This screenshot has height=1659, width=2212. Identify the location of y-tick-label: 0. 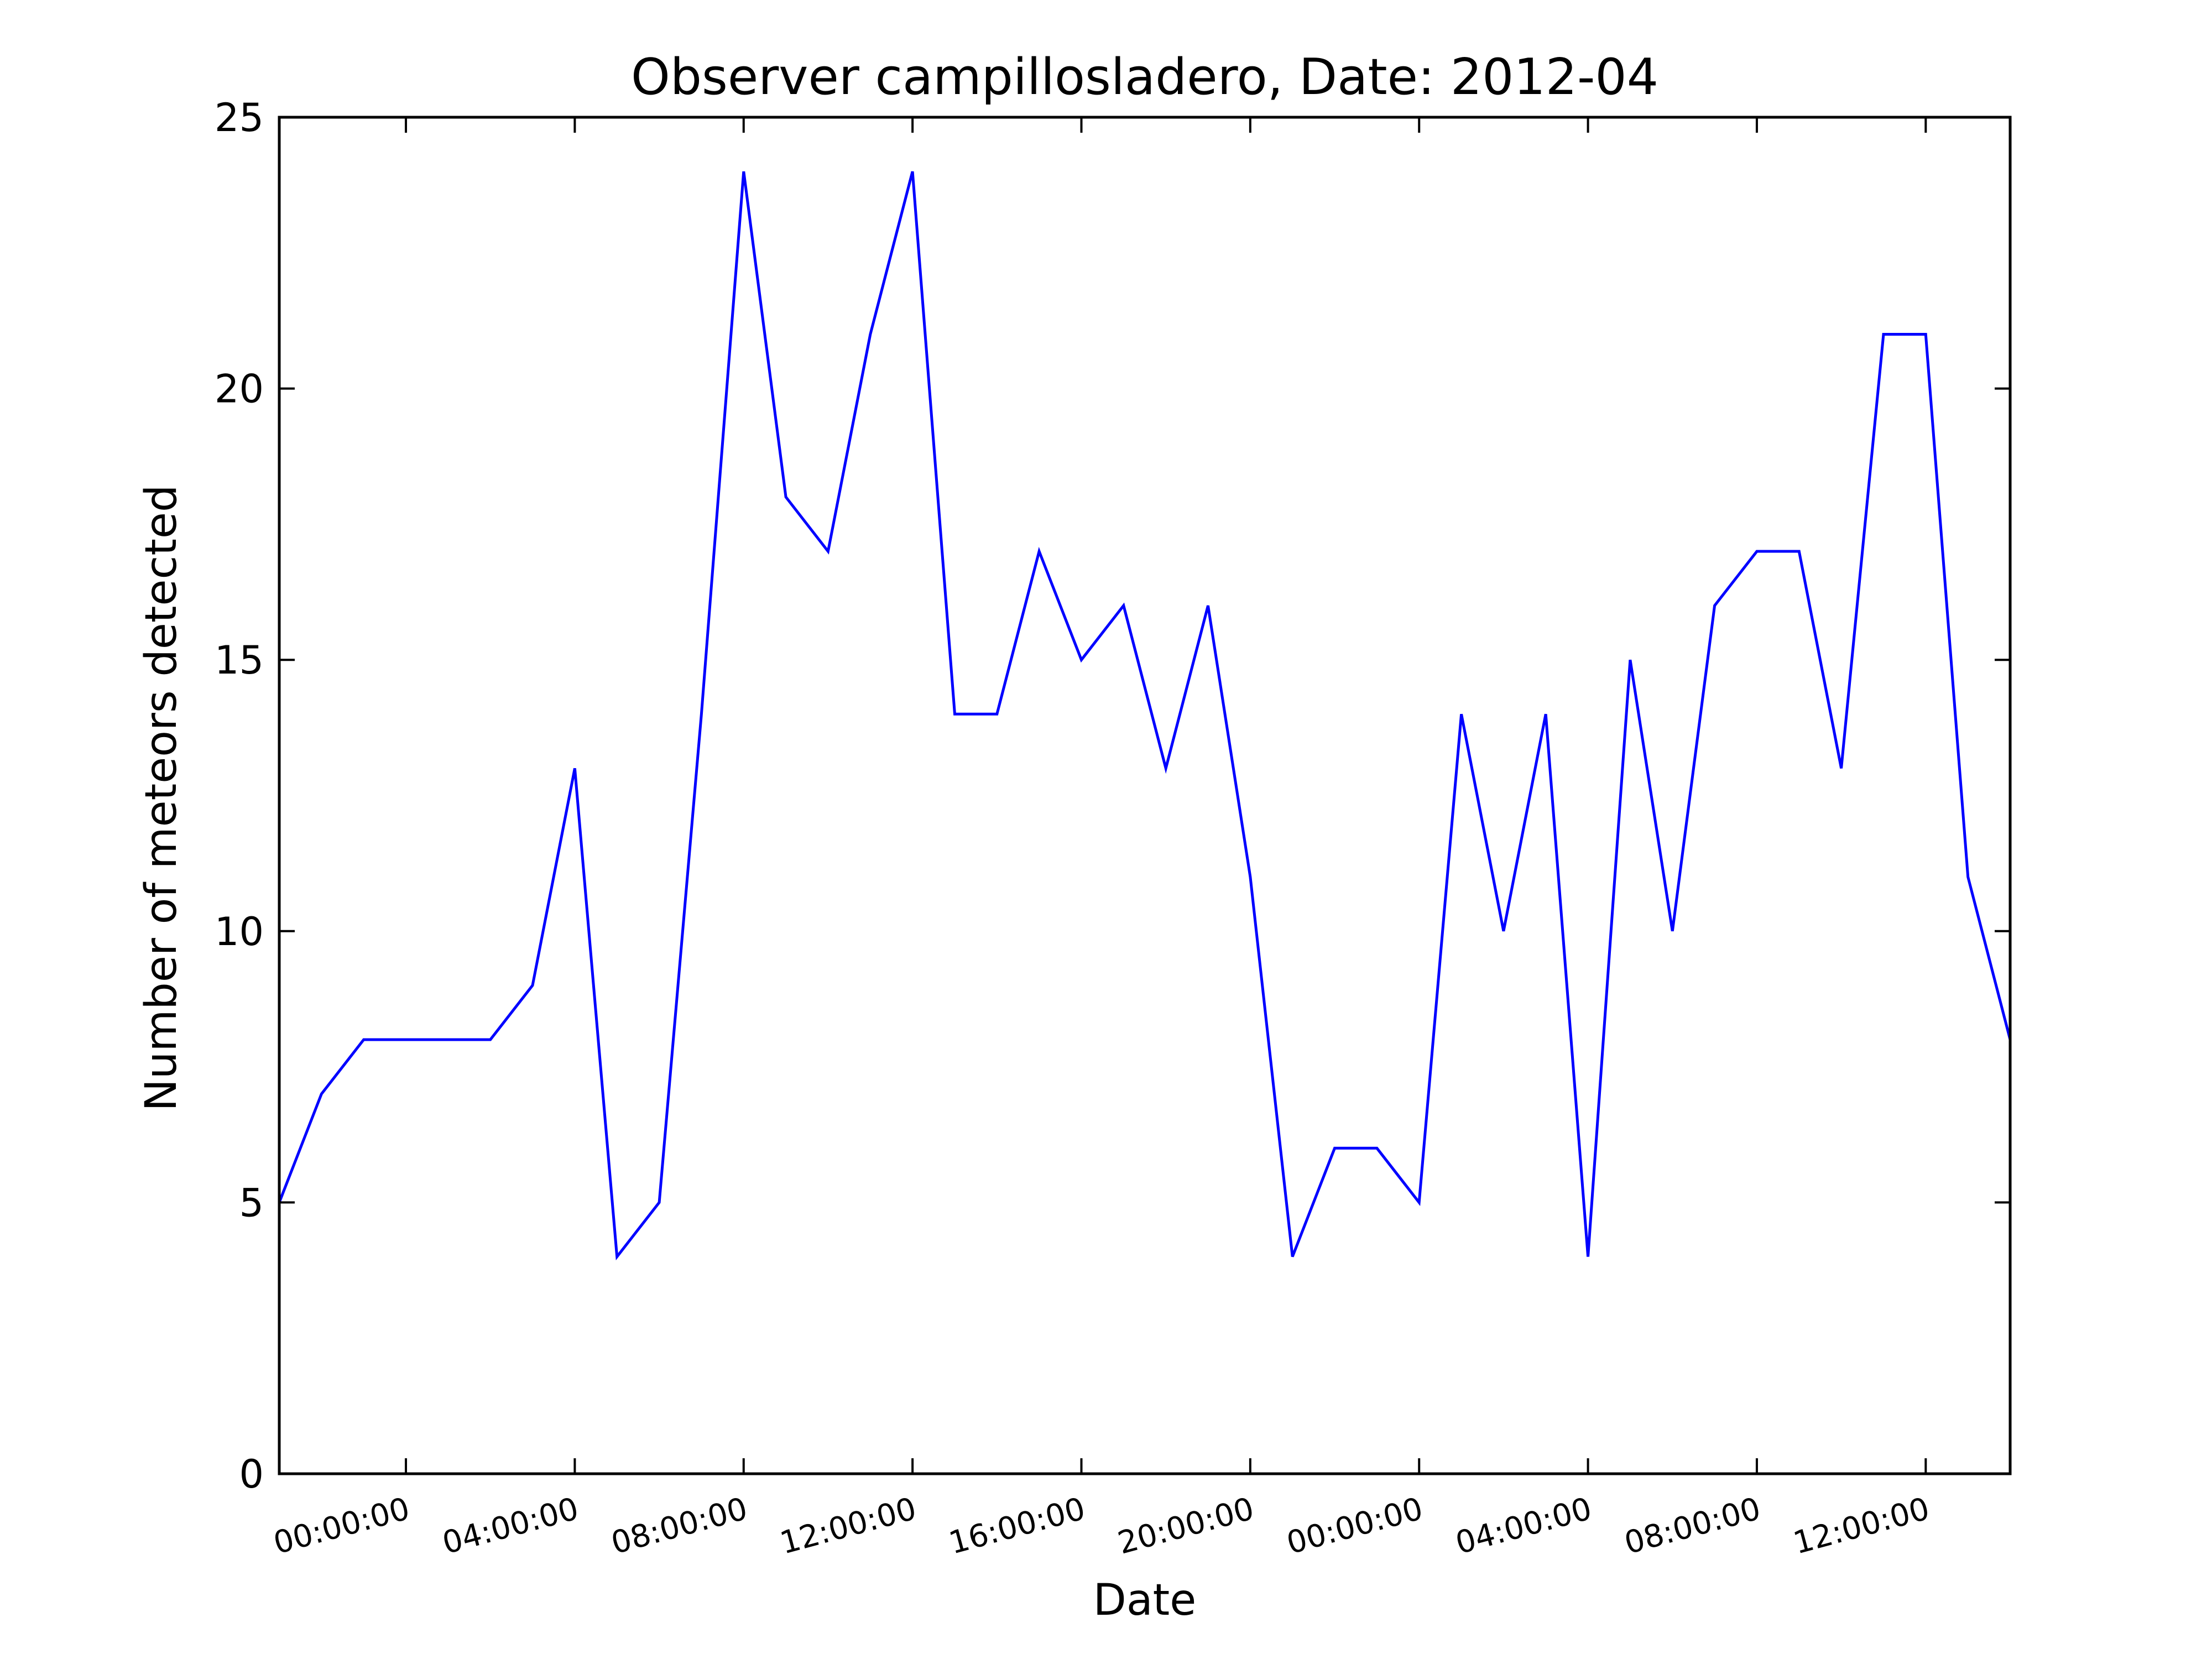
(252, 1475).